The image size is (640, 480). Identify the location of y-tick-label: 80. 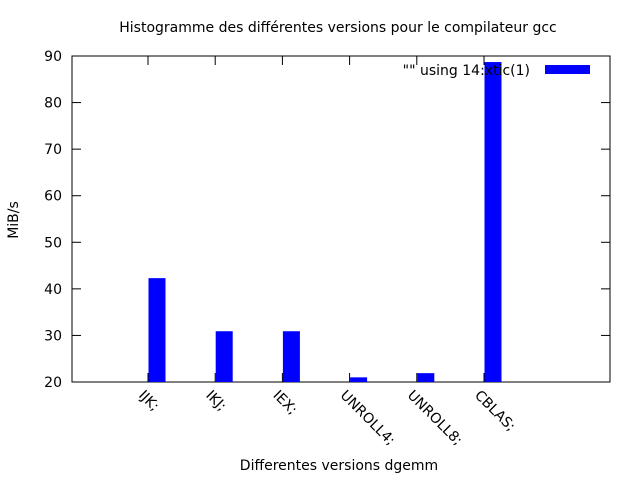
(53, 104).